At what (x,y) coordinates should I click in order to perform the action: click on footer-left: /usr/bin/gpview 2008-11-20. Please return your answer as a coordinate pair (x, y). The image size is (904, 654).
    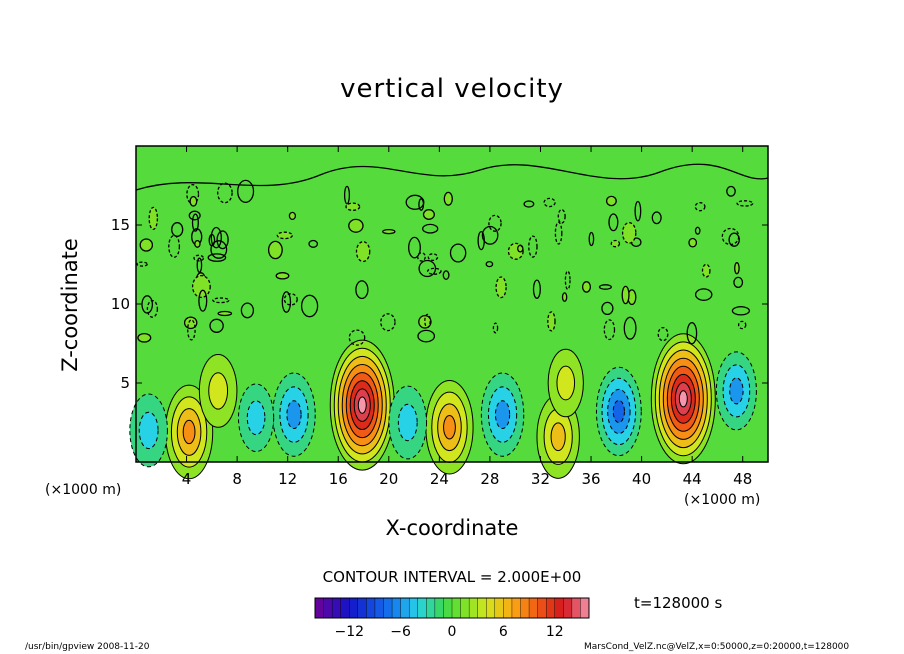
    Looking at the image, I should click on (87, 647).